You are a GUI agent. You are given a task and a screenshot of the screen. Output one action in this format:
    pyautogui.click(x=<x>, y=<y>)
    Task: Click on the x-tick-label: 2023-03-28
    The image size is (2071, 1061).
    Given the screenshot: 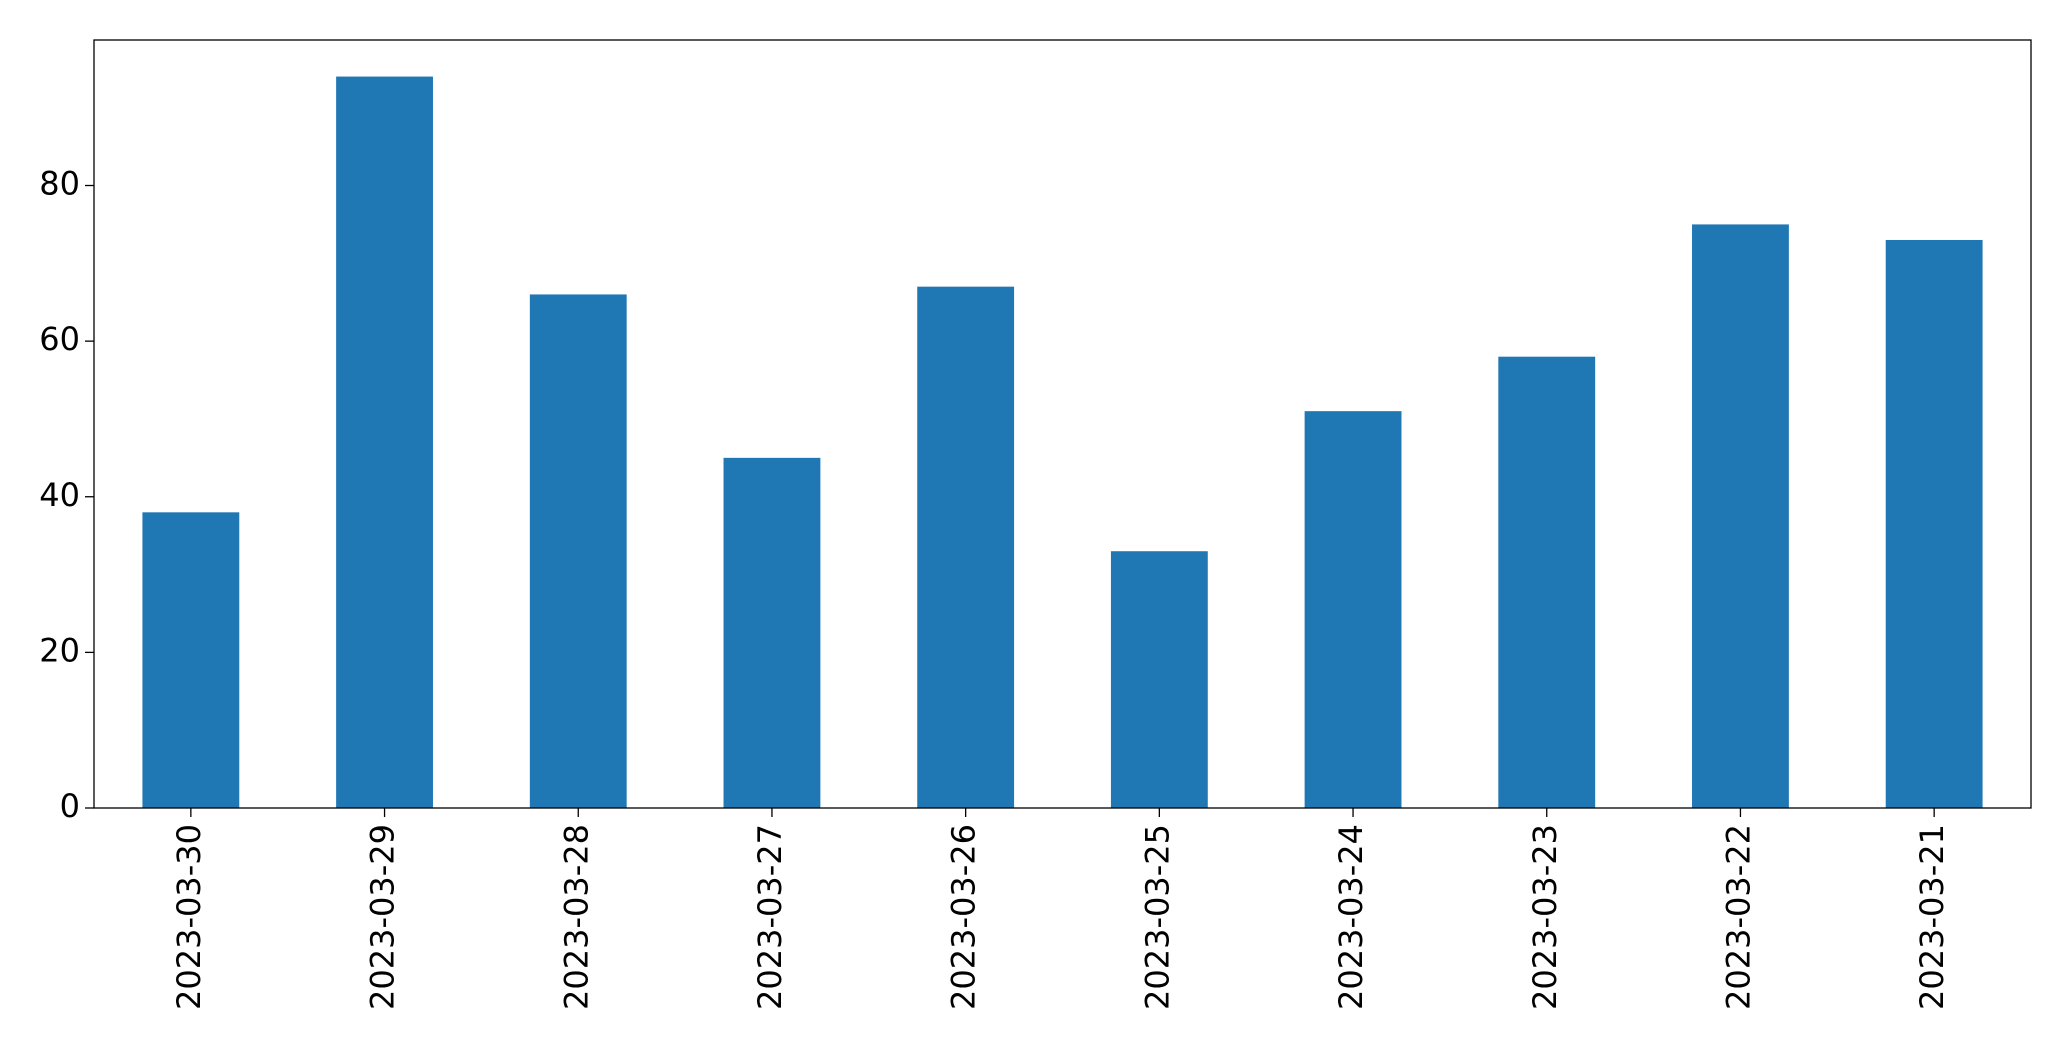 What is the action you would take?
    pyautogui.click(x=576, y=917)
    